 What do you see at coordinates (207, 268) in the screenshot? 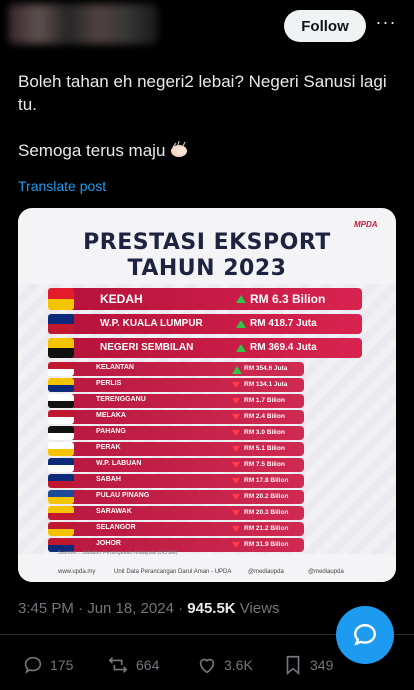
I see `infographic-title-line2: TAHUN 2023` at bounding box center [207, 268].